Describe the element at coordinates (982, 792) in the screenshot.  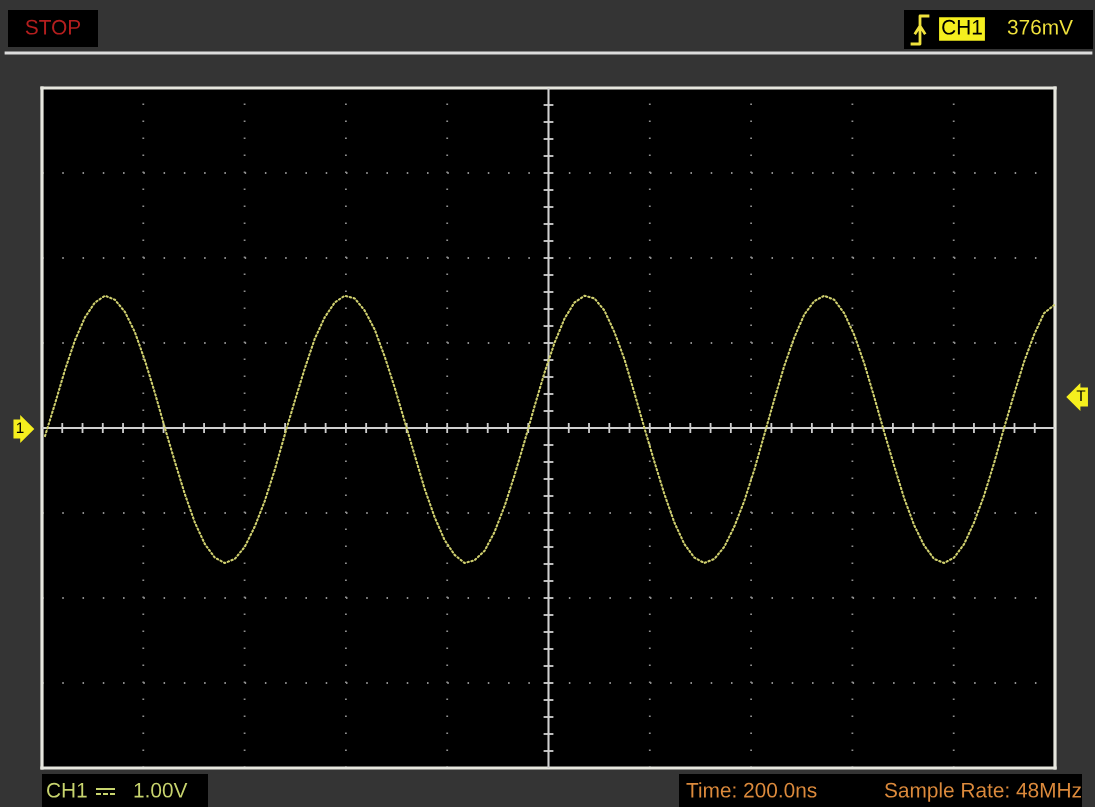
I see `text: Sample Rate: 48MHz` at that location.